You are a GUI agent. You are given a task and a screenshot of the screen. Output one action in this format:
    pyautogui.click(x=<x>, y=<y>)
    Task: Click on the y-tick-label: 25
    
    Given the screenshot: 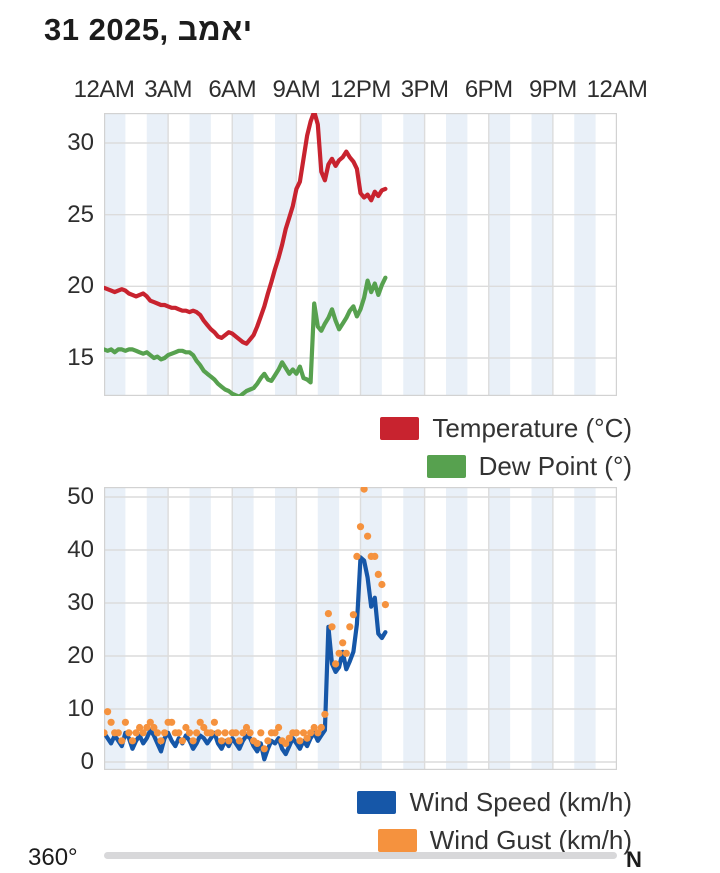 What is the action you would take?
    pyautogui.click(x=80, y=214)
    